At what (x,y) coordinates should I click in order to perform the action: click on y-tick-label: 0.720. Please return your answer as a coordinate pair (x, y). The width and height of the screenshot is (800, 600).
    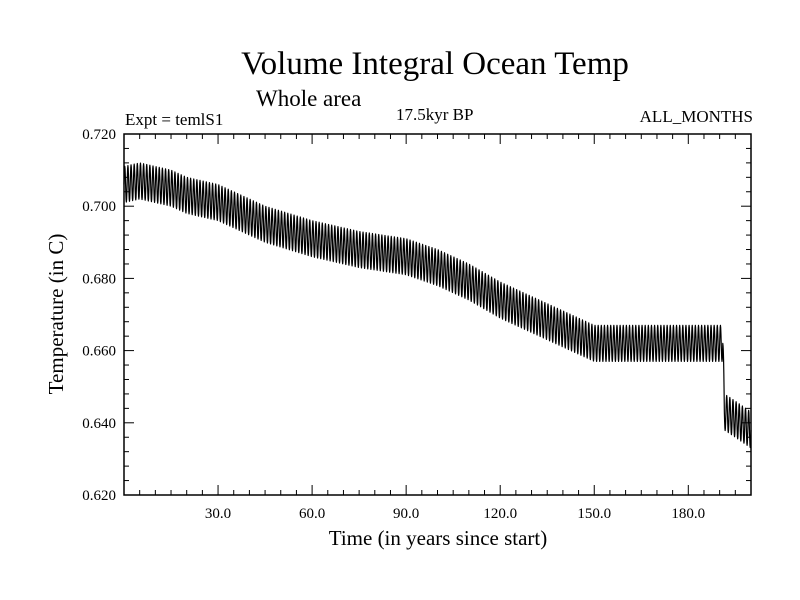
    Looking at the image, I should click on (99, 135).